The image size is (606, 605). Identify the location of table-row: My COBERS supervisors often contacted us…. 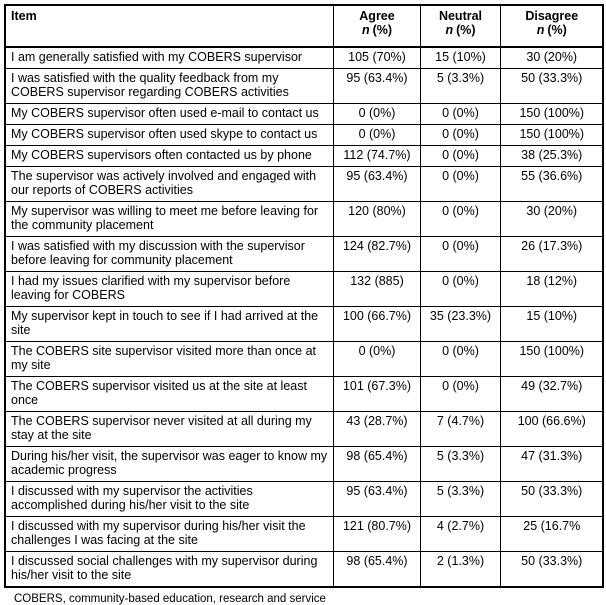
(304, 156).